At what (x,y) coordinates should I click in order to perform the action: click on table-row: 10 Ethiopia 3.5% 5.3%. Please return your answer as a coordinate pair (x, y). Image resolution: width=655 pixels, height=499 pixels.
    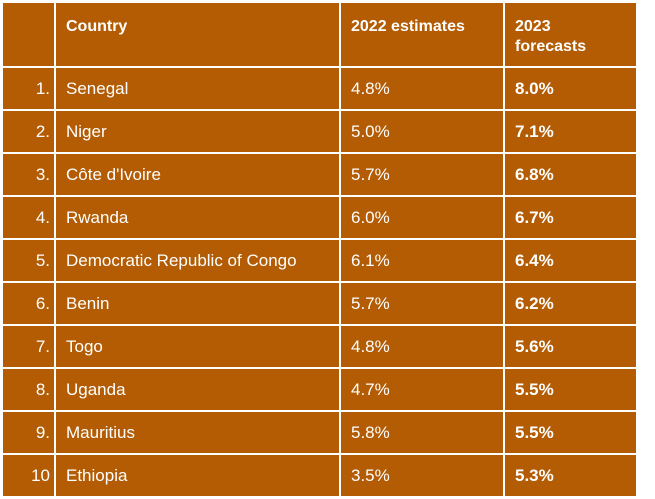
    Looking at the image, I should click on (319, 475).